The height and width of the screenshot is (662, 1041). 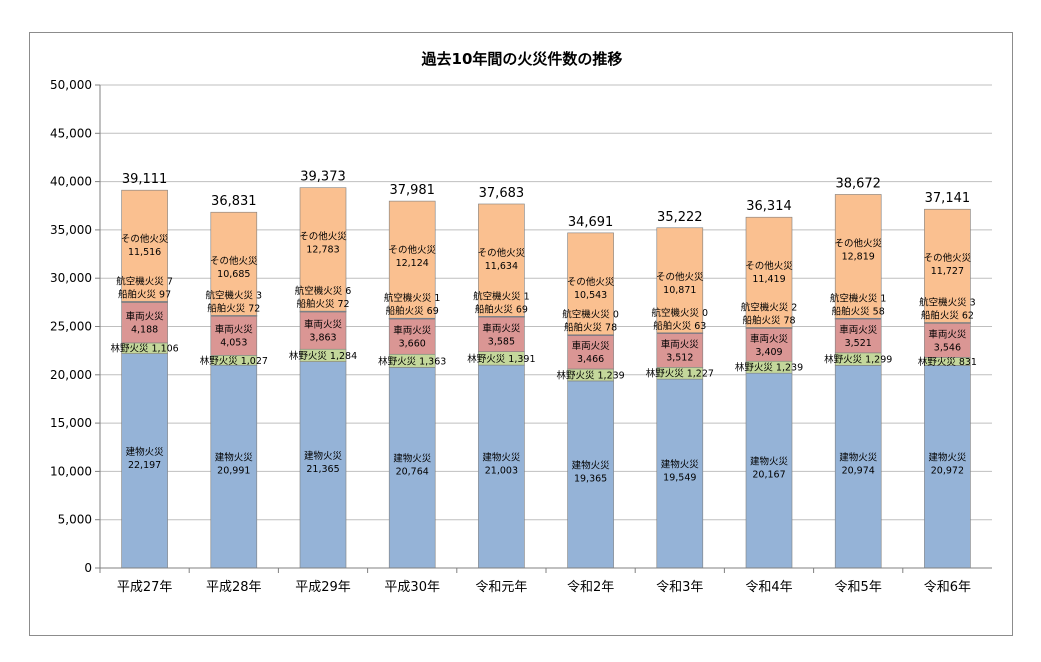 What do you see at coordinates (71, 327) in the screenshot?
I see `y-tick-label: 25,000` at bounding box center [71, 327].